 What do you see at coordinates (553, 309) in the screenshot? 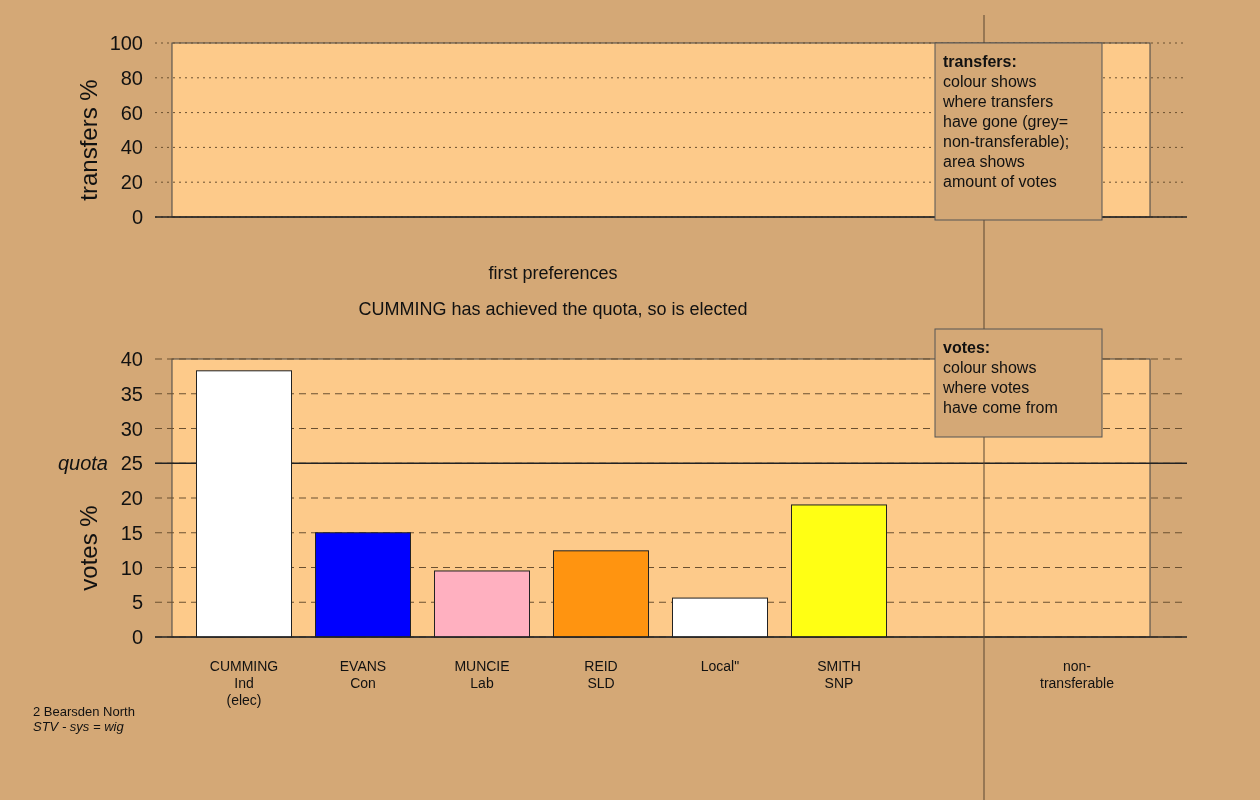
I see `chart-subtitle: CUMMING has achieved the quota, so is elected` at bounding box center [553, 309].